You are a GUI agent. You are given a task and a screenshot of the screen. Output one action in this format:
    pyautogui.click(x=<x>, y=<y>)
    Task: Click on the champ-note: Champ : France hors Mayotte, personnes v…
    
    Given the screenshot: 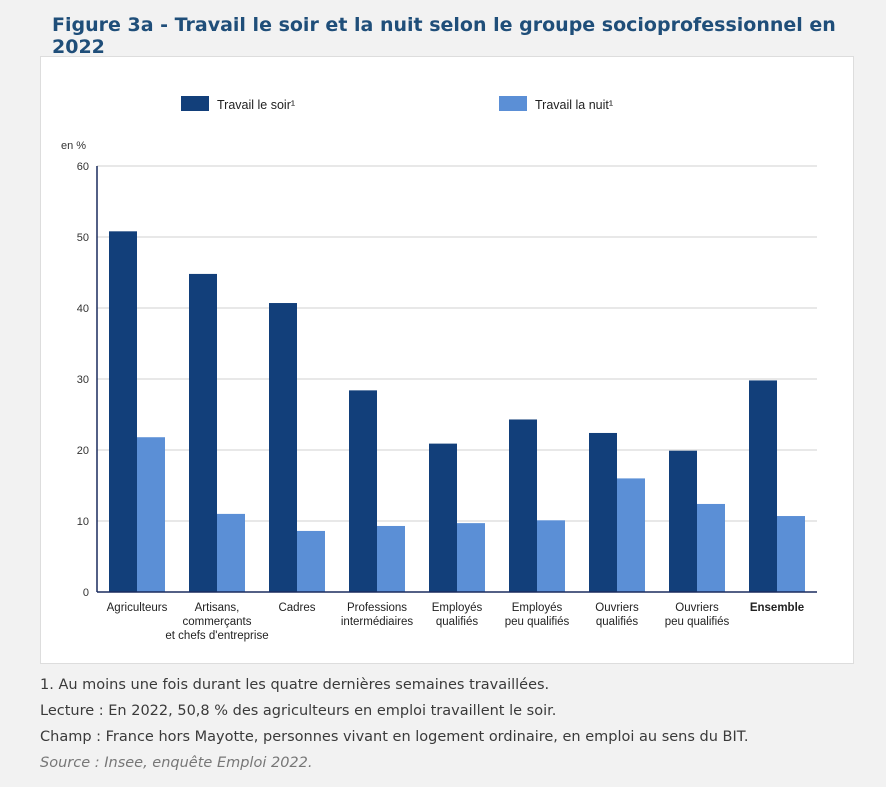 What is the action you would take?
    pyautogui.click(x=394, y=737)
    